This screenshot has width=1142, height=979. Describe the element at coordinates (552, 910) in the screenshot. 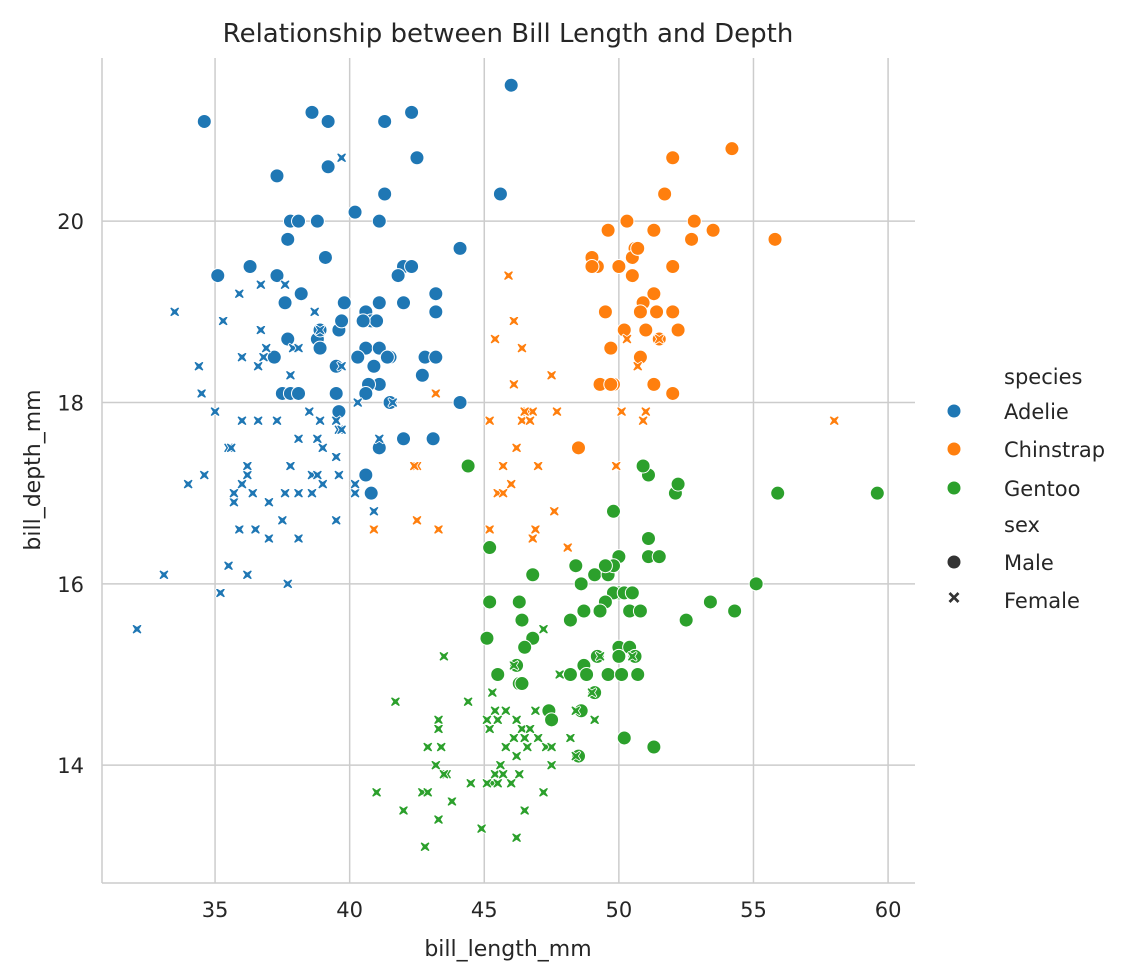

I see `x-tick-labels: 35 40 45 50 55 60` at that location.